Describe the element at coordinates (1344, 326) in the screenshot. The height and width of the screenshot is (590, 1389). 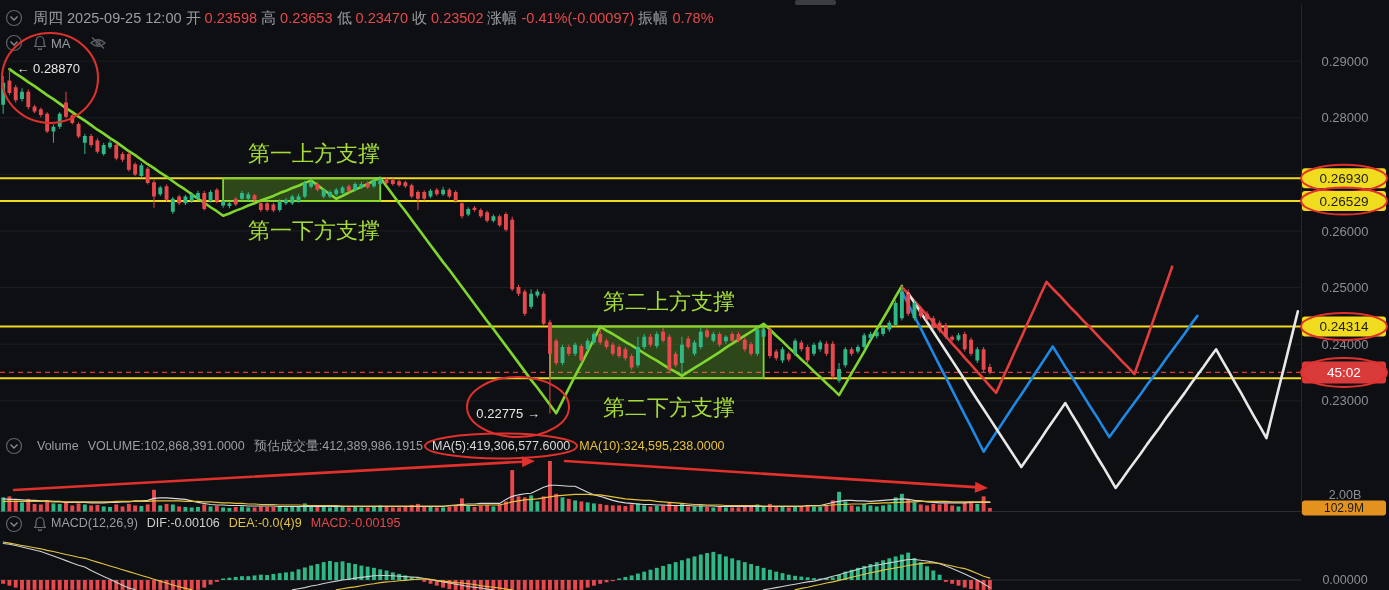
I see `ref-line-label: 0.24314` at that location.